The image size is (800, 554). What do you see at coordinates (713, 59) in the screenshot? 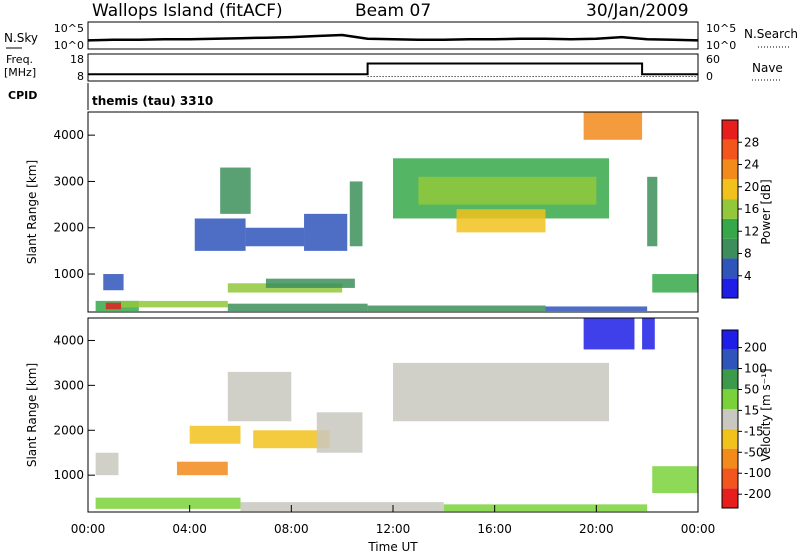
I see `freq-right-tick-top: 60` at bounding box center [713, 59].